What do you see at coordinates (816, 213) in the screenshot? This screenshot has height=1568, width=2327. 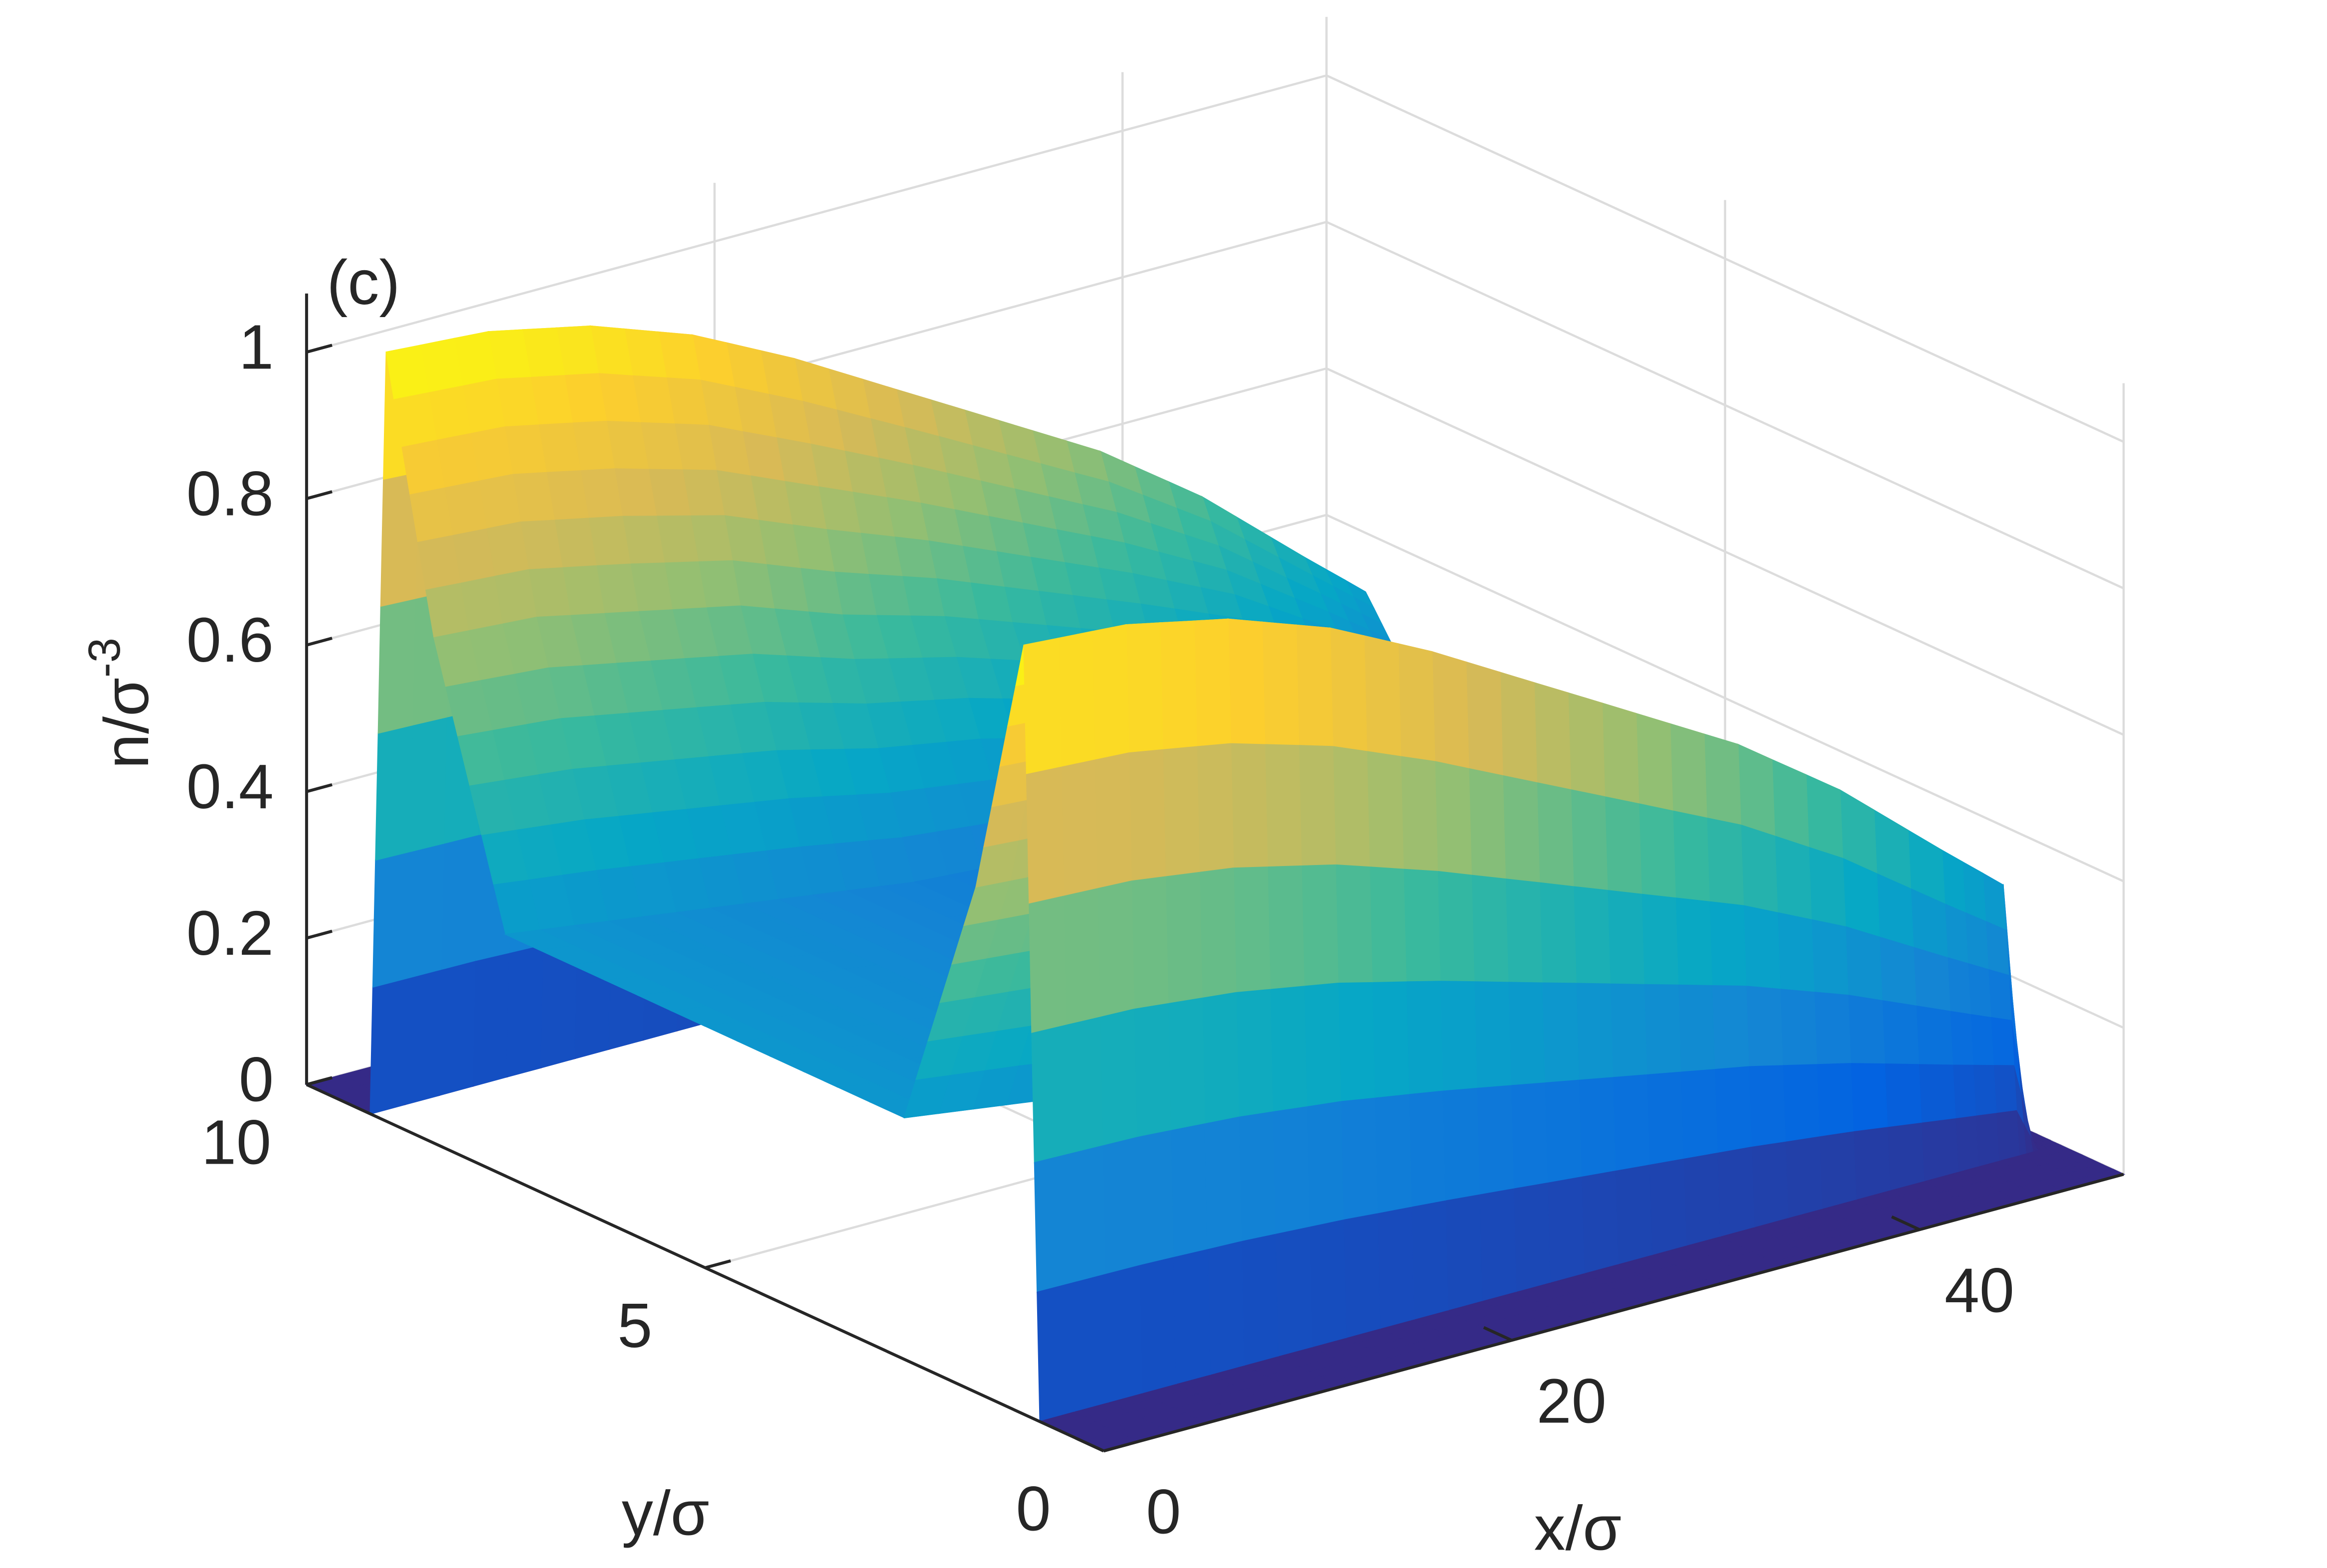 I see `grid-line` at bounding box center [816, 213].